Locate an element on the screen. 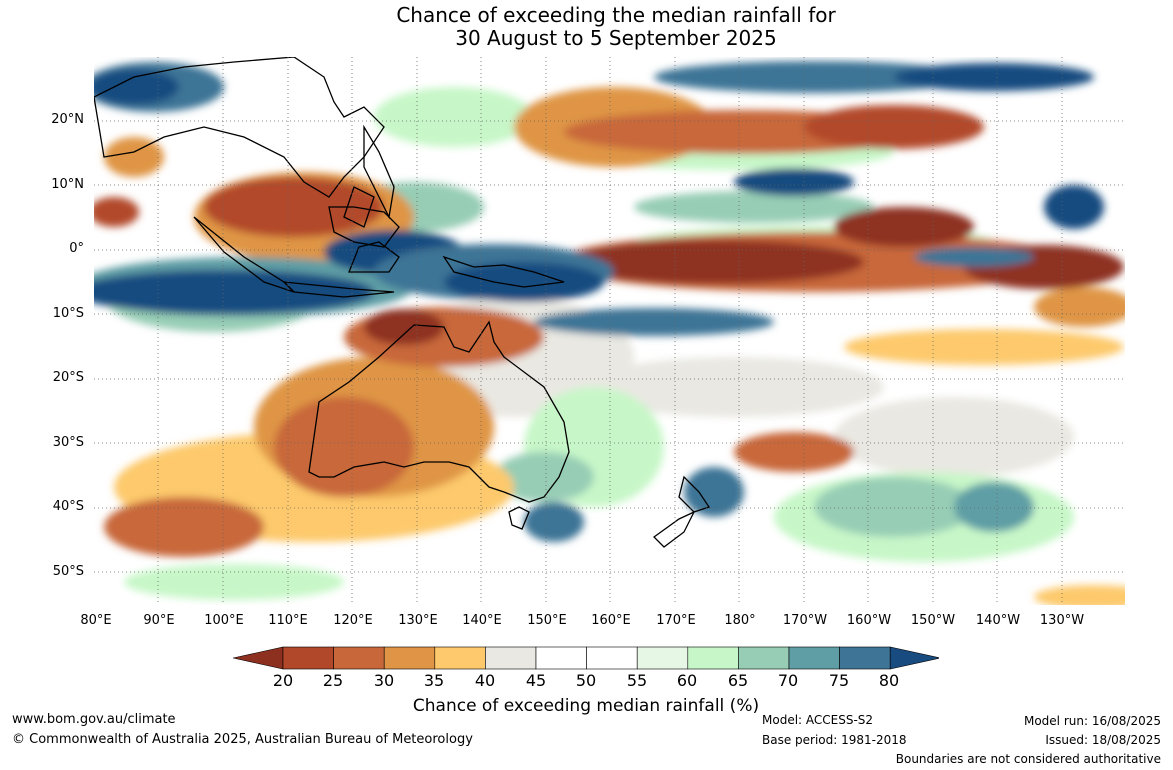 The height and width of the screenshot is (770, 1173). lon-label-140w: 140°W is located at coordinates (998, 620).